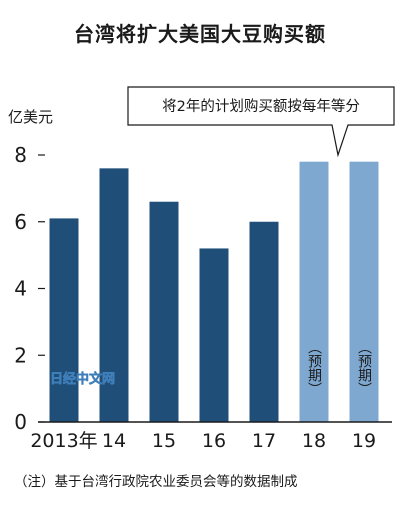  Describe the element at coordinates (364, 441) in the screenshot. I see `x-tick-label: 19` at that location.